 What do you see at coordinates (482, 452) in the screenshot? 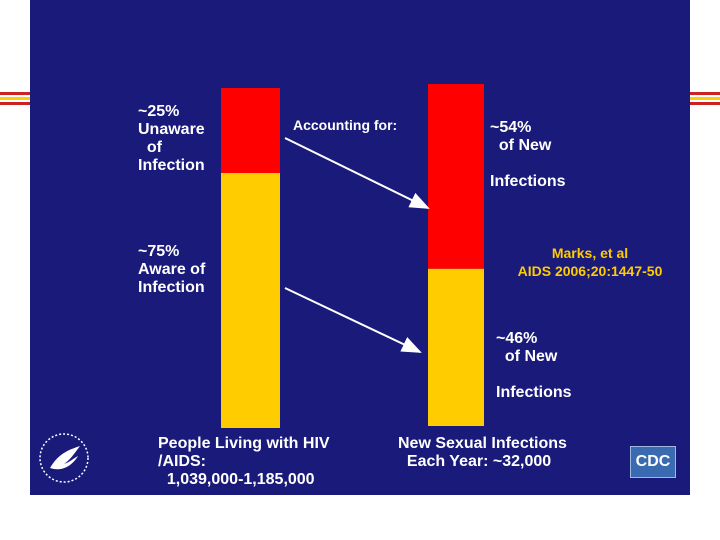
I see `category-label-2: New Sexual Infections Each Year: ~32,000` at bounding box center [482, 452].